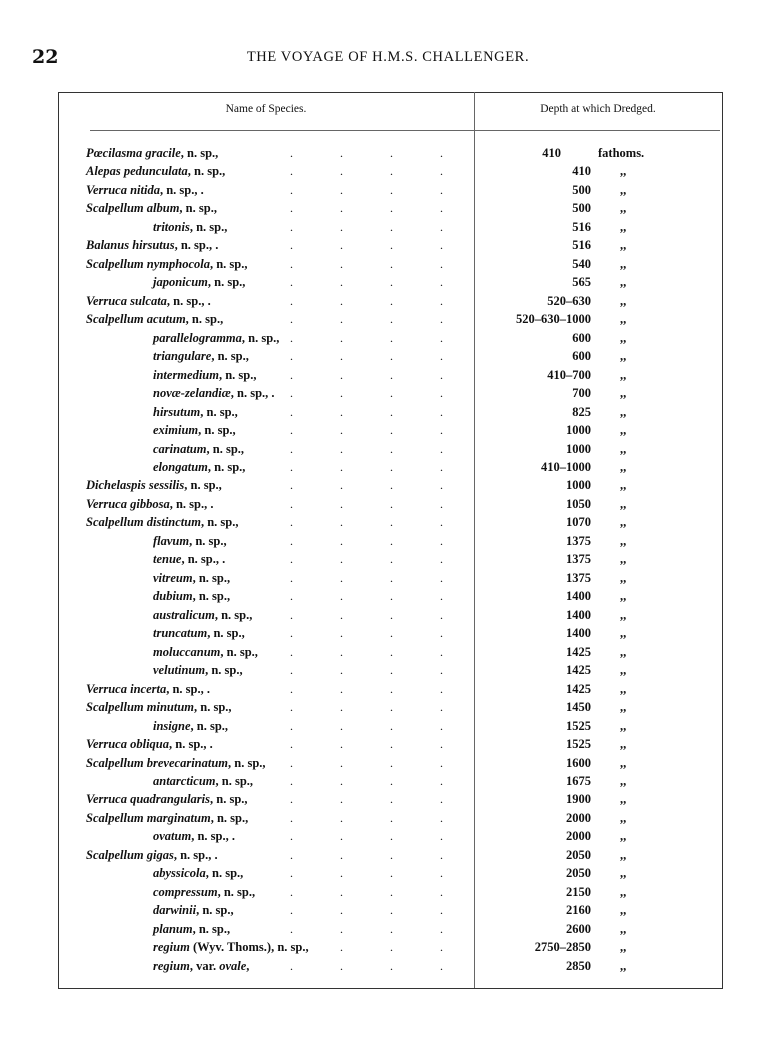 This screenshot has width=776, height=1050. I want to click on species-name: parallelogramma, n. sp.,, so click(216, 338).